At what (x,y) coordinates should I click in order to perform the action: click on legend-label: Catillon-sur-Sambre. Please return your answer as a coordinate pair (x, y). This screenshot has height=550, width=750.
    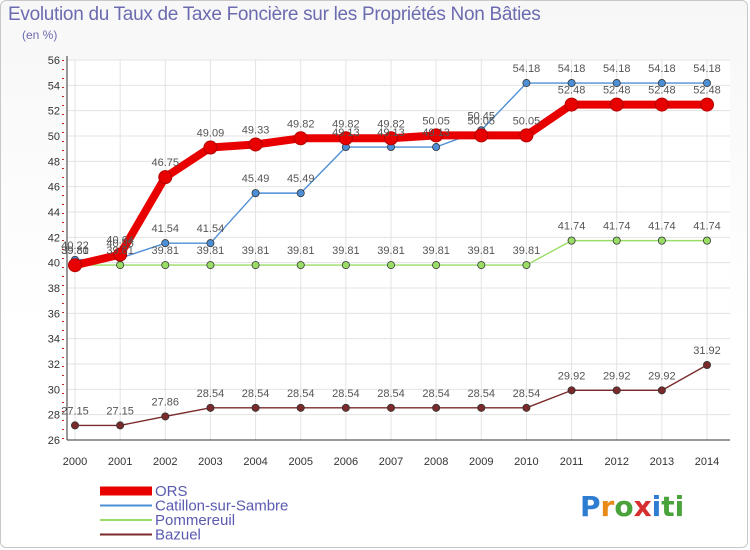
    Looking at the image, I should click on (221, 506).